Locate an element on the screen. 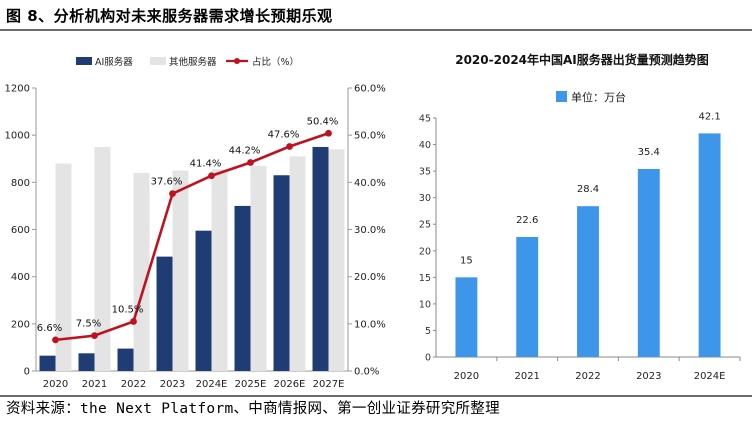 The image size is (752, 424). y-tick-label: 35 is located at coordinates (425, 172).